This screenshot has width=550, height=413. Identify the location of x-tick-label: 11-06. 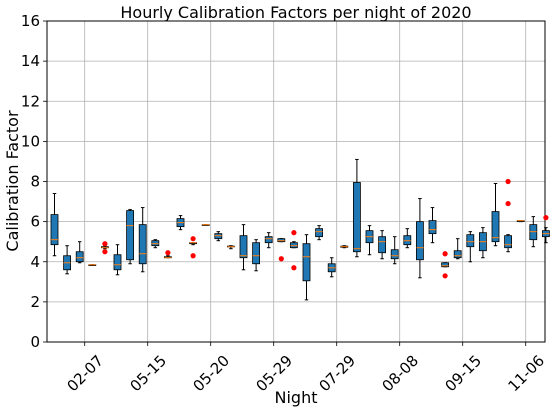
(527, 374).